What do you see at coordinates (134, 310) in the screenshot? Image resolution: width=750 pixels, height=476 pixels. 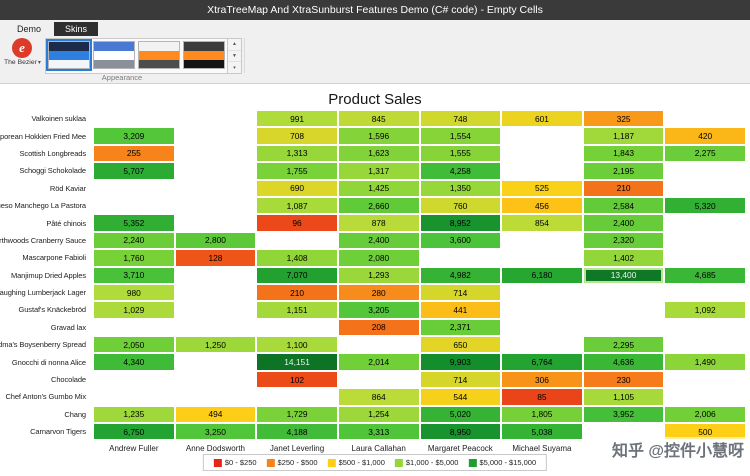 I see `heatmap-cell: 1,029` at bounding box center [134, 310].